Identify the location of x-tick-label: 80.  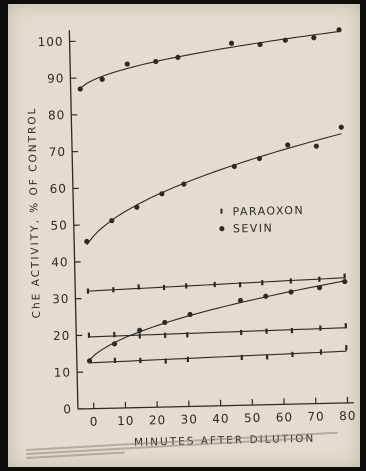
(348, 416).